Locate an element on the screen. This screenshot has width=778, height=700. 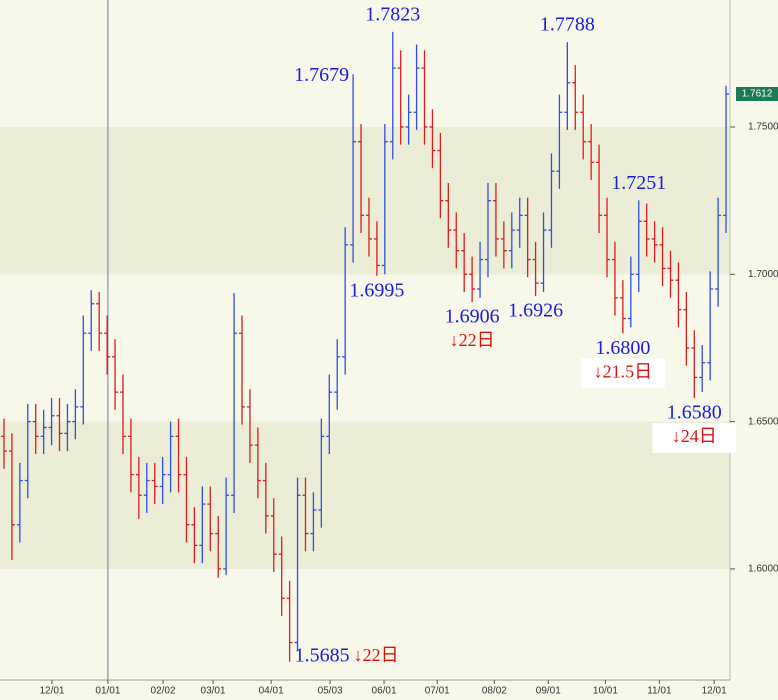
annotation-label: 1.6995 is located at coordinates (376, 290).